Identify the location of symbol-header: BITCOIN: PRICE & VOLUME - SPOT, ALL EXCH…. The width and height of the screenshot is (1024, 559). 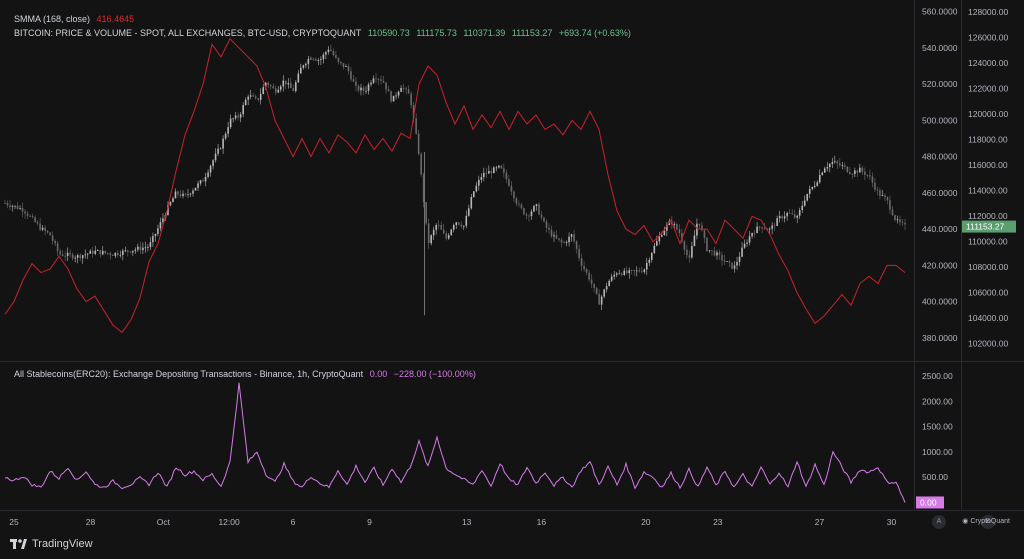
(324, 33).